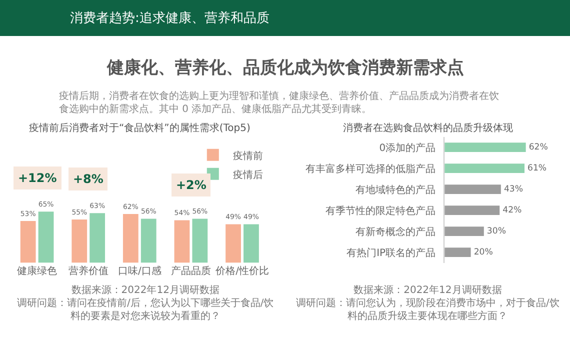 The height and width of the screenshot is (360, 570). I want to click on y-tick-label: 有季节性的限定特色产品, so click(381, 210).